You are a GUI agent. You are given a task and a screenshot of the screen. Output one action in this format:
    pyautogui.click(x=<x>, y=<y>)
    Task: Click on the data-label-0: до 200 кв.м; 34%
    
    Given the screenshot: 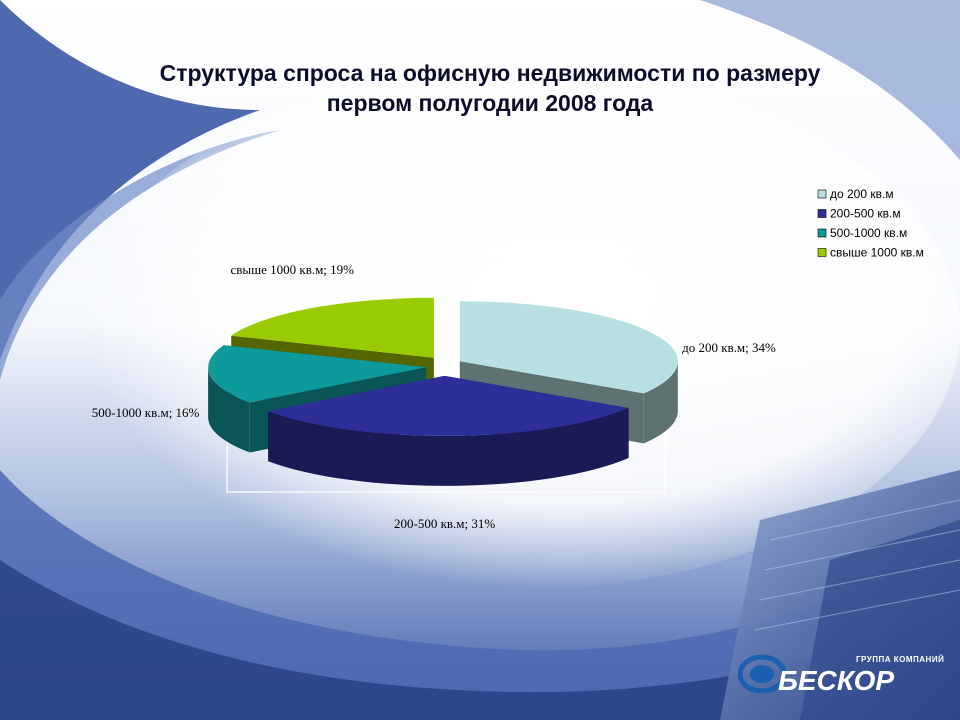 What is the action you would take?
    pyautogui.click(x=729, y=347)
    